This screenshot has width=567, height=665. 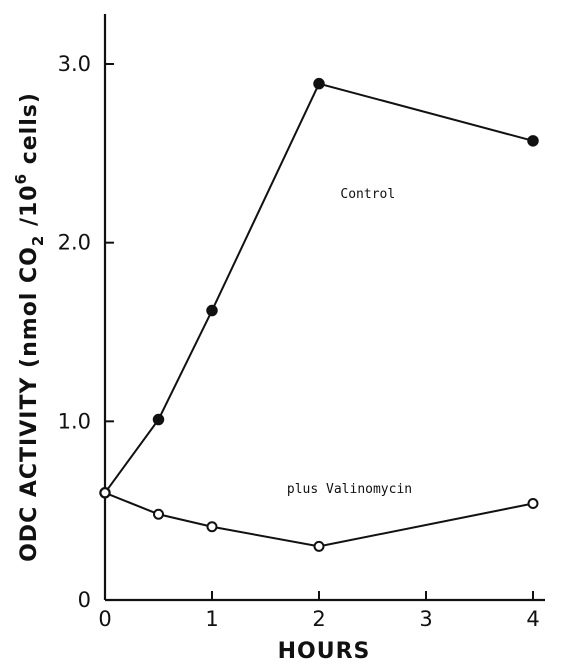 What do you see at coordinates (211, 619) in the screenshot?
I see `x-tick-label: 1` at bounding box center [211, 619].